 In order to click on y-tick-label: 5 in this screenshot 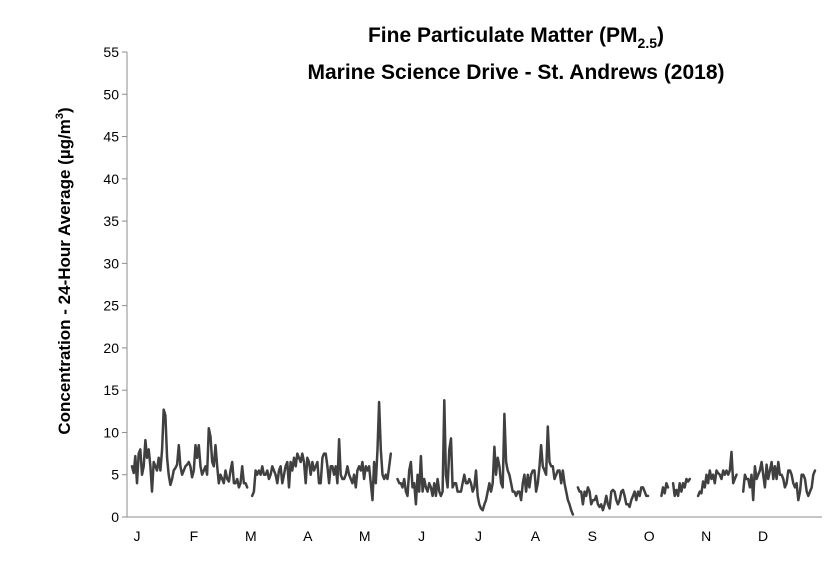, I will do `click(115, 475)`.